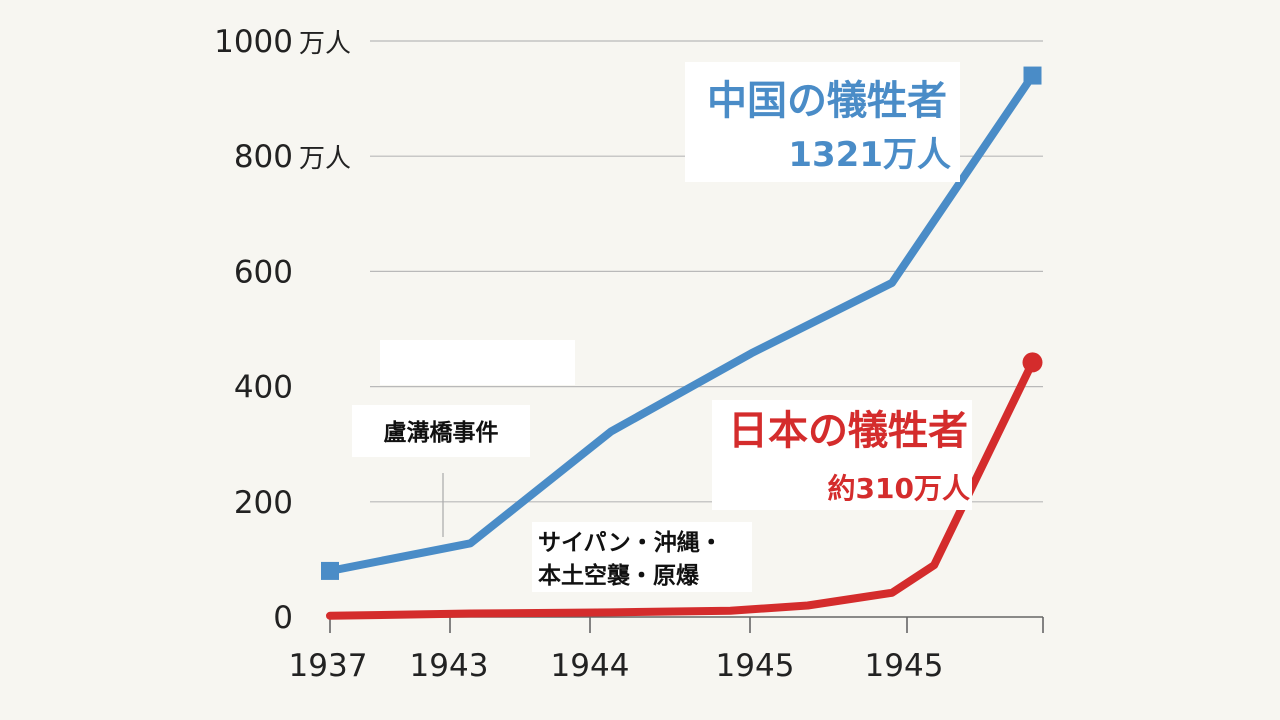 The image size is (1280, 720). I want to click on series-total-japan: 約310万人, so click(899, 488).